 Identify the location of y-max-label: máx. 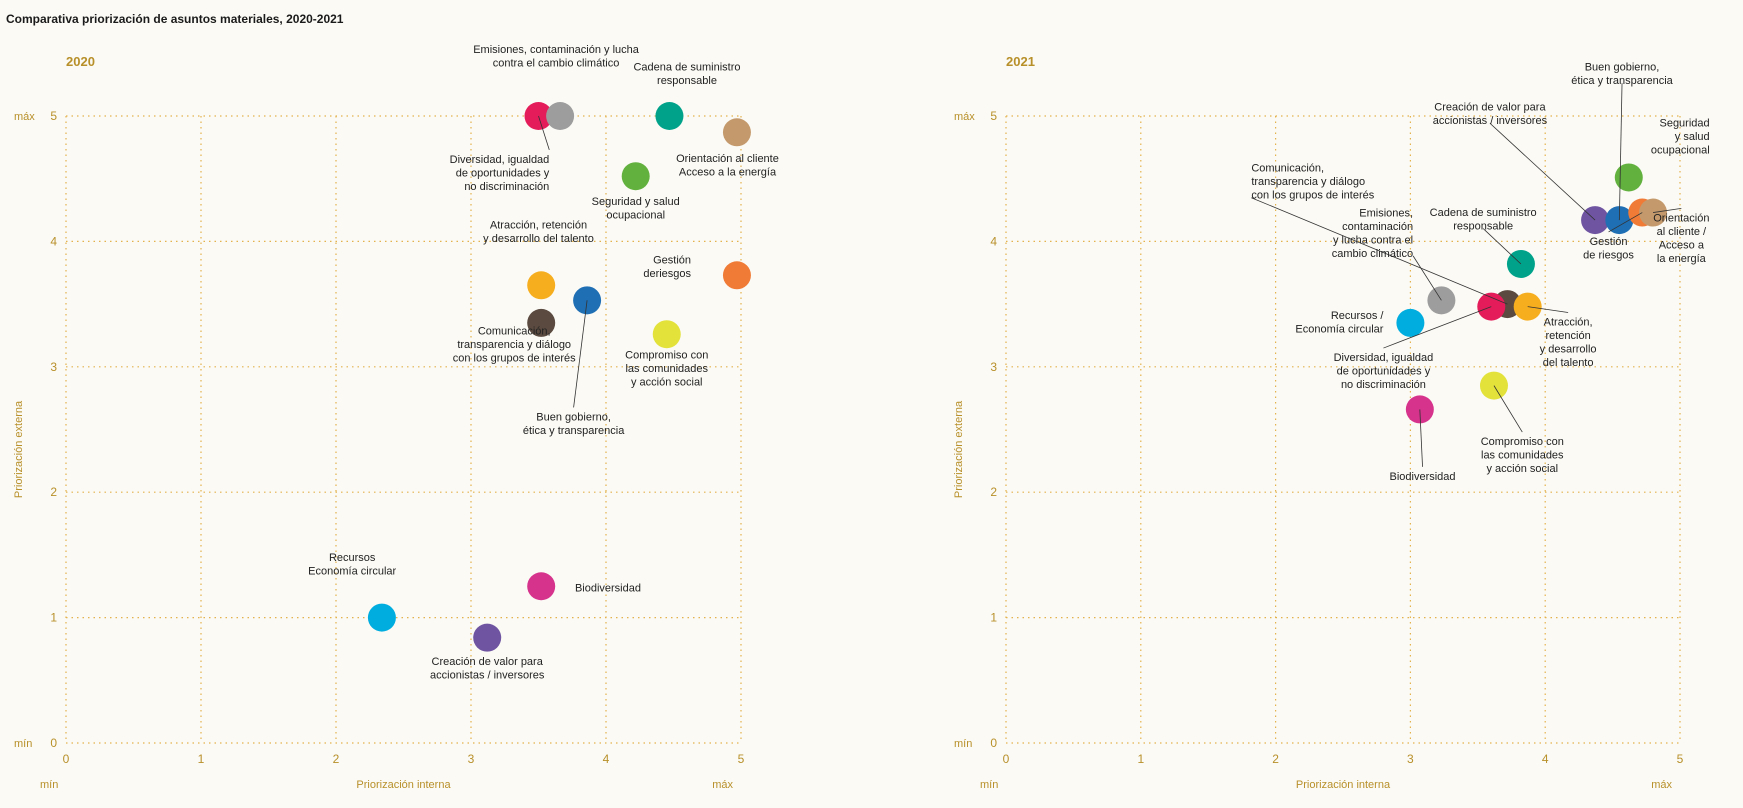
(24, 117).